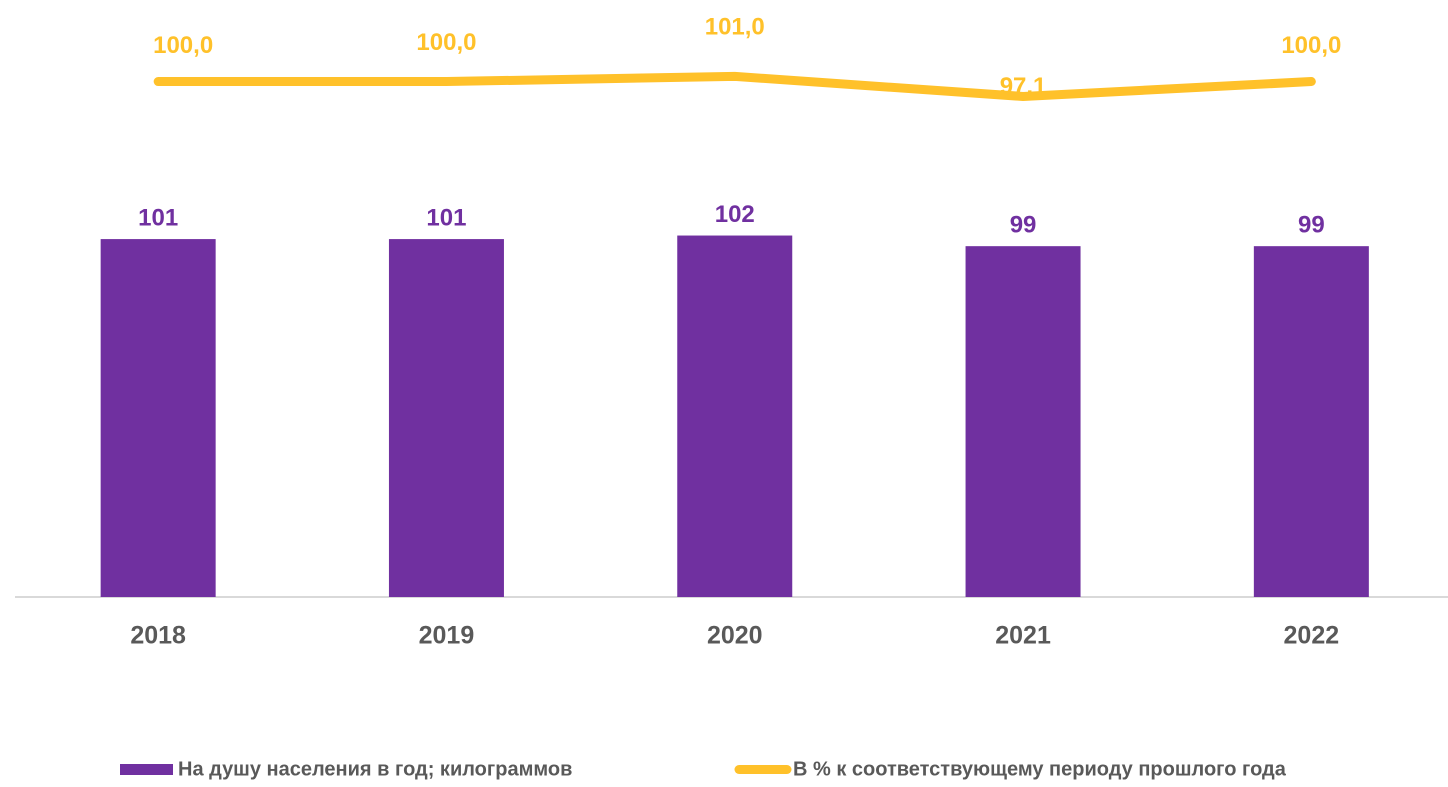 Image resolution: width=1448 pixels, height=787 pixels. Describe the element at coordinates (146, 769) in the screenshot. I see `legend-swatch` at that location.